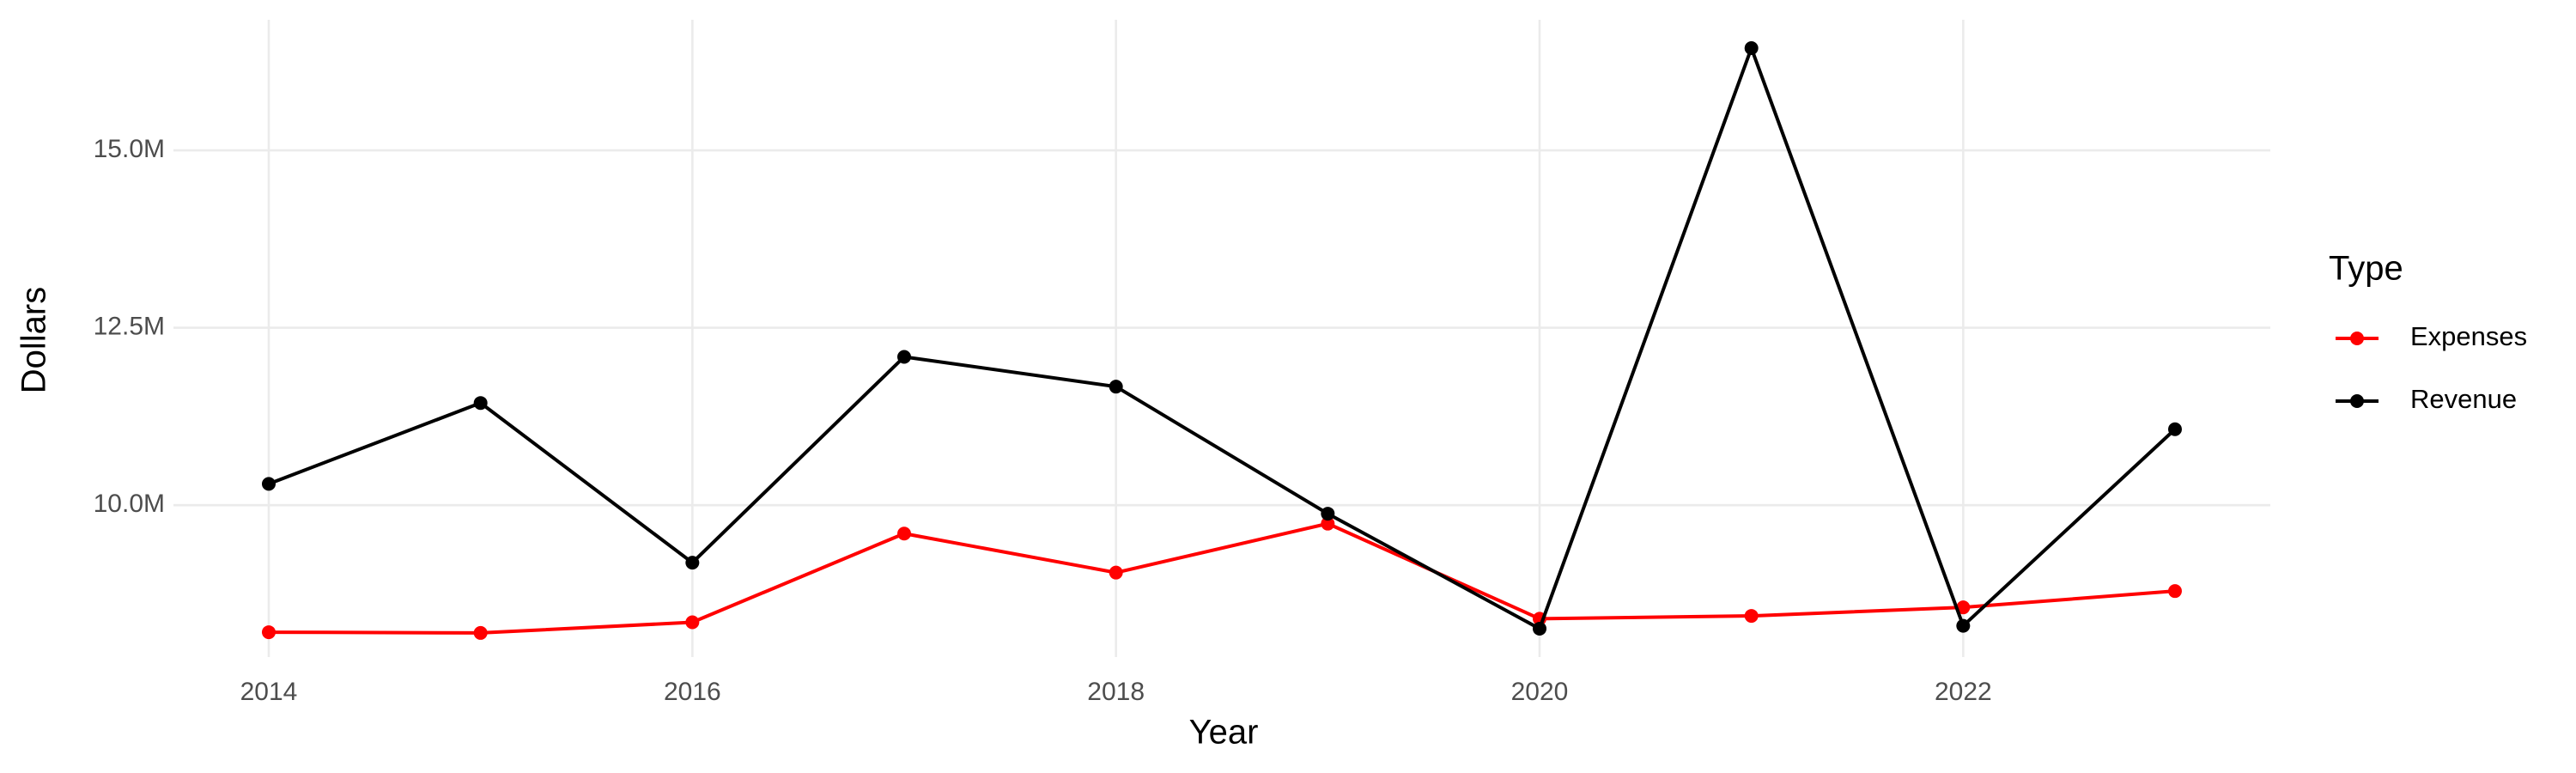 The height and width of the screenshot is (773, 2576). What do you see at coordinates (1222, 578) in the screenshot?
I see `series-line` at bounding box center [1222, 578].